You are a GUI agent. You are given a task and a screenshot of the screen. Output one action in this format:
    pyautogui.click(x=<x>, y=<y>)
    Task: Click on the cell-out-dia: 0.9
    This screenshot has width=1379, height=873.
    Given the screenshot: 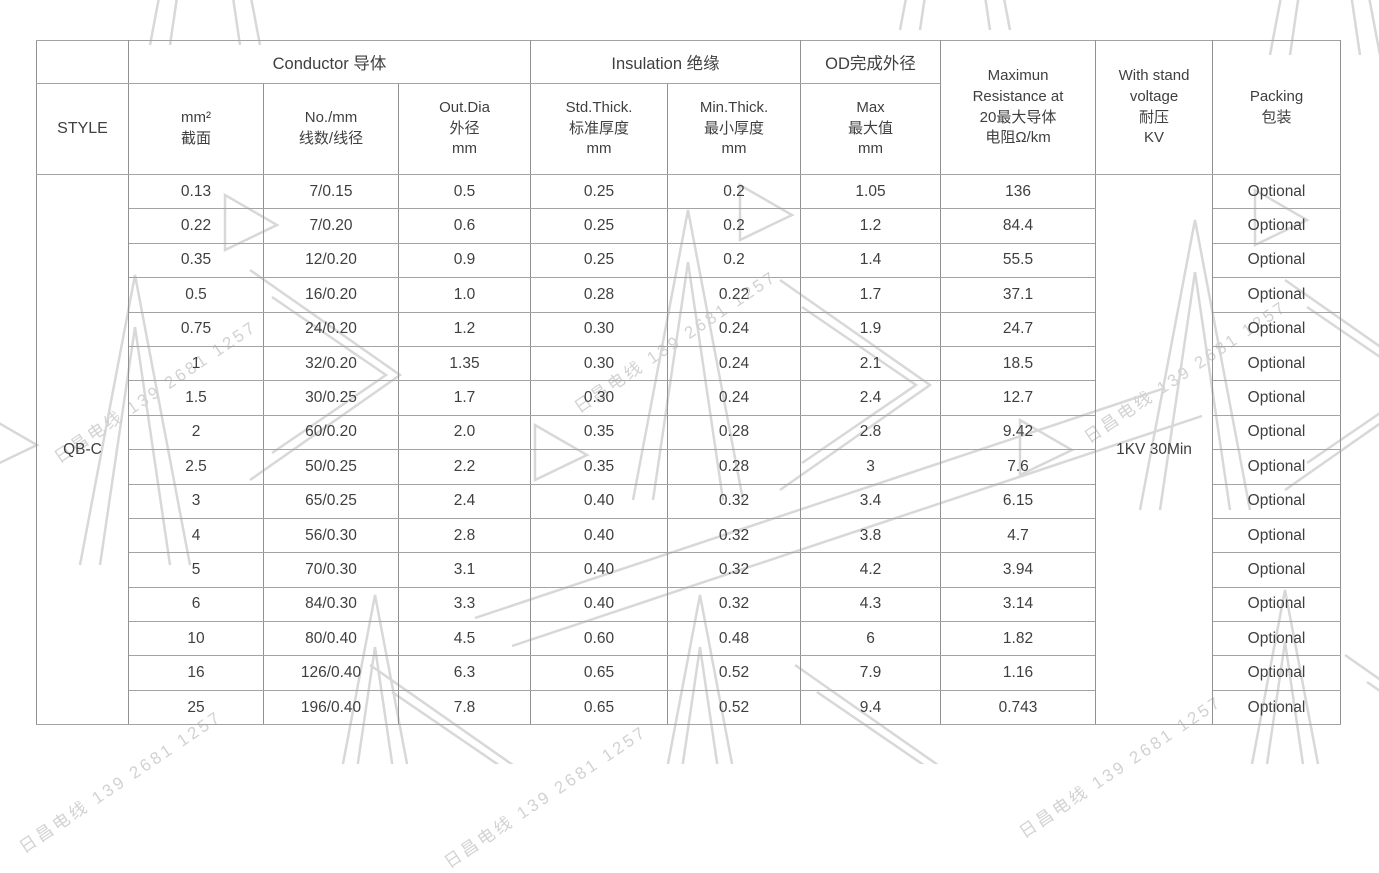 What is the action you would take?
    pyautogui.click(x=464, y=260)
    